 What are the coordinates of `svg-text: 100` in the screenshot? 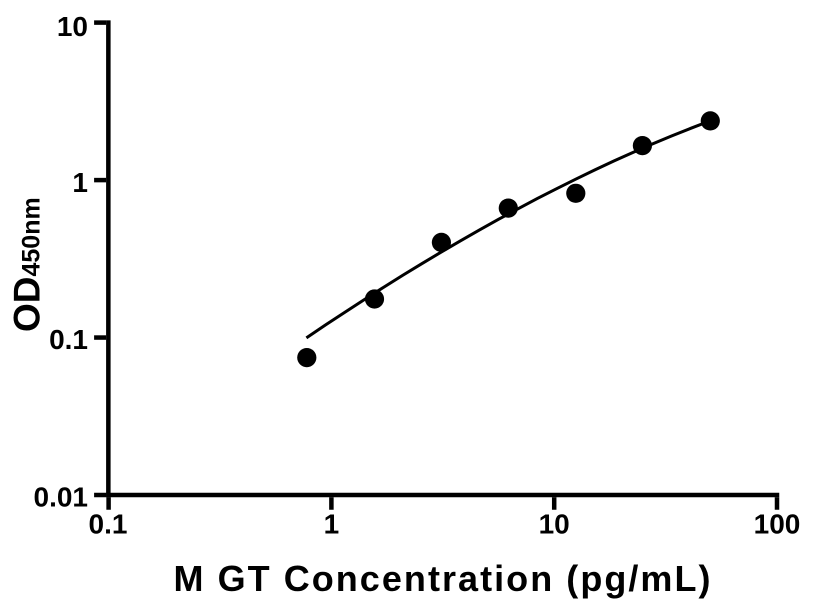 It's located at (777, 524).